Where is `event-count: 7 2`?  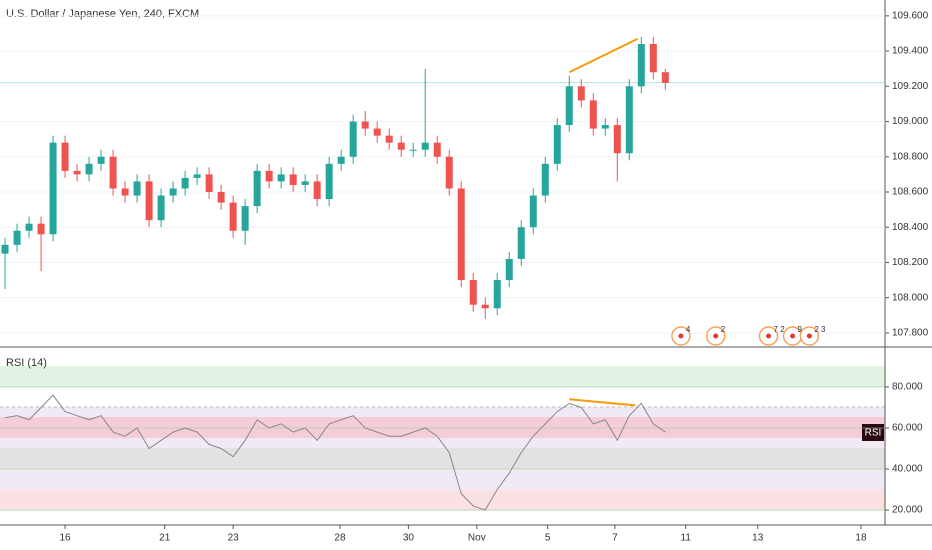
event-count: 7 2 is located at coordinates (780, 329).